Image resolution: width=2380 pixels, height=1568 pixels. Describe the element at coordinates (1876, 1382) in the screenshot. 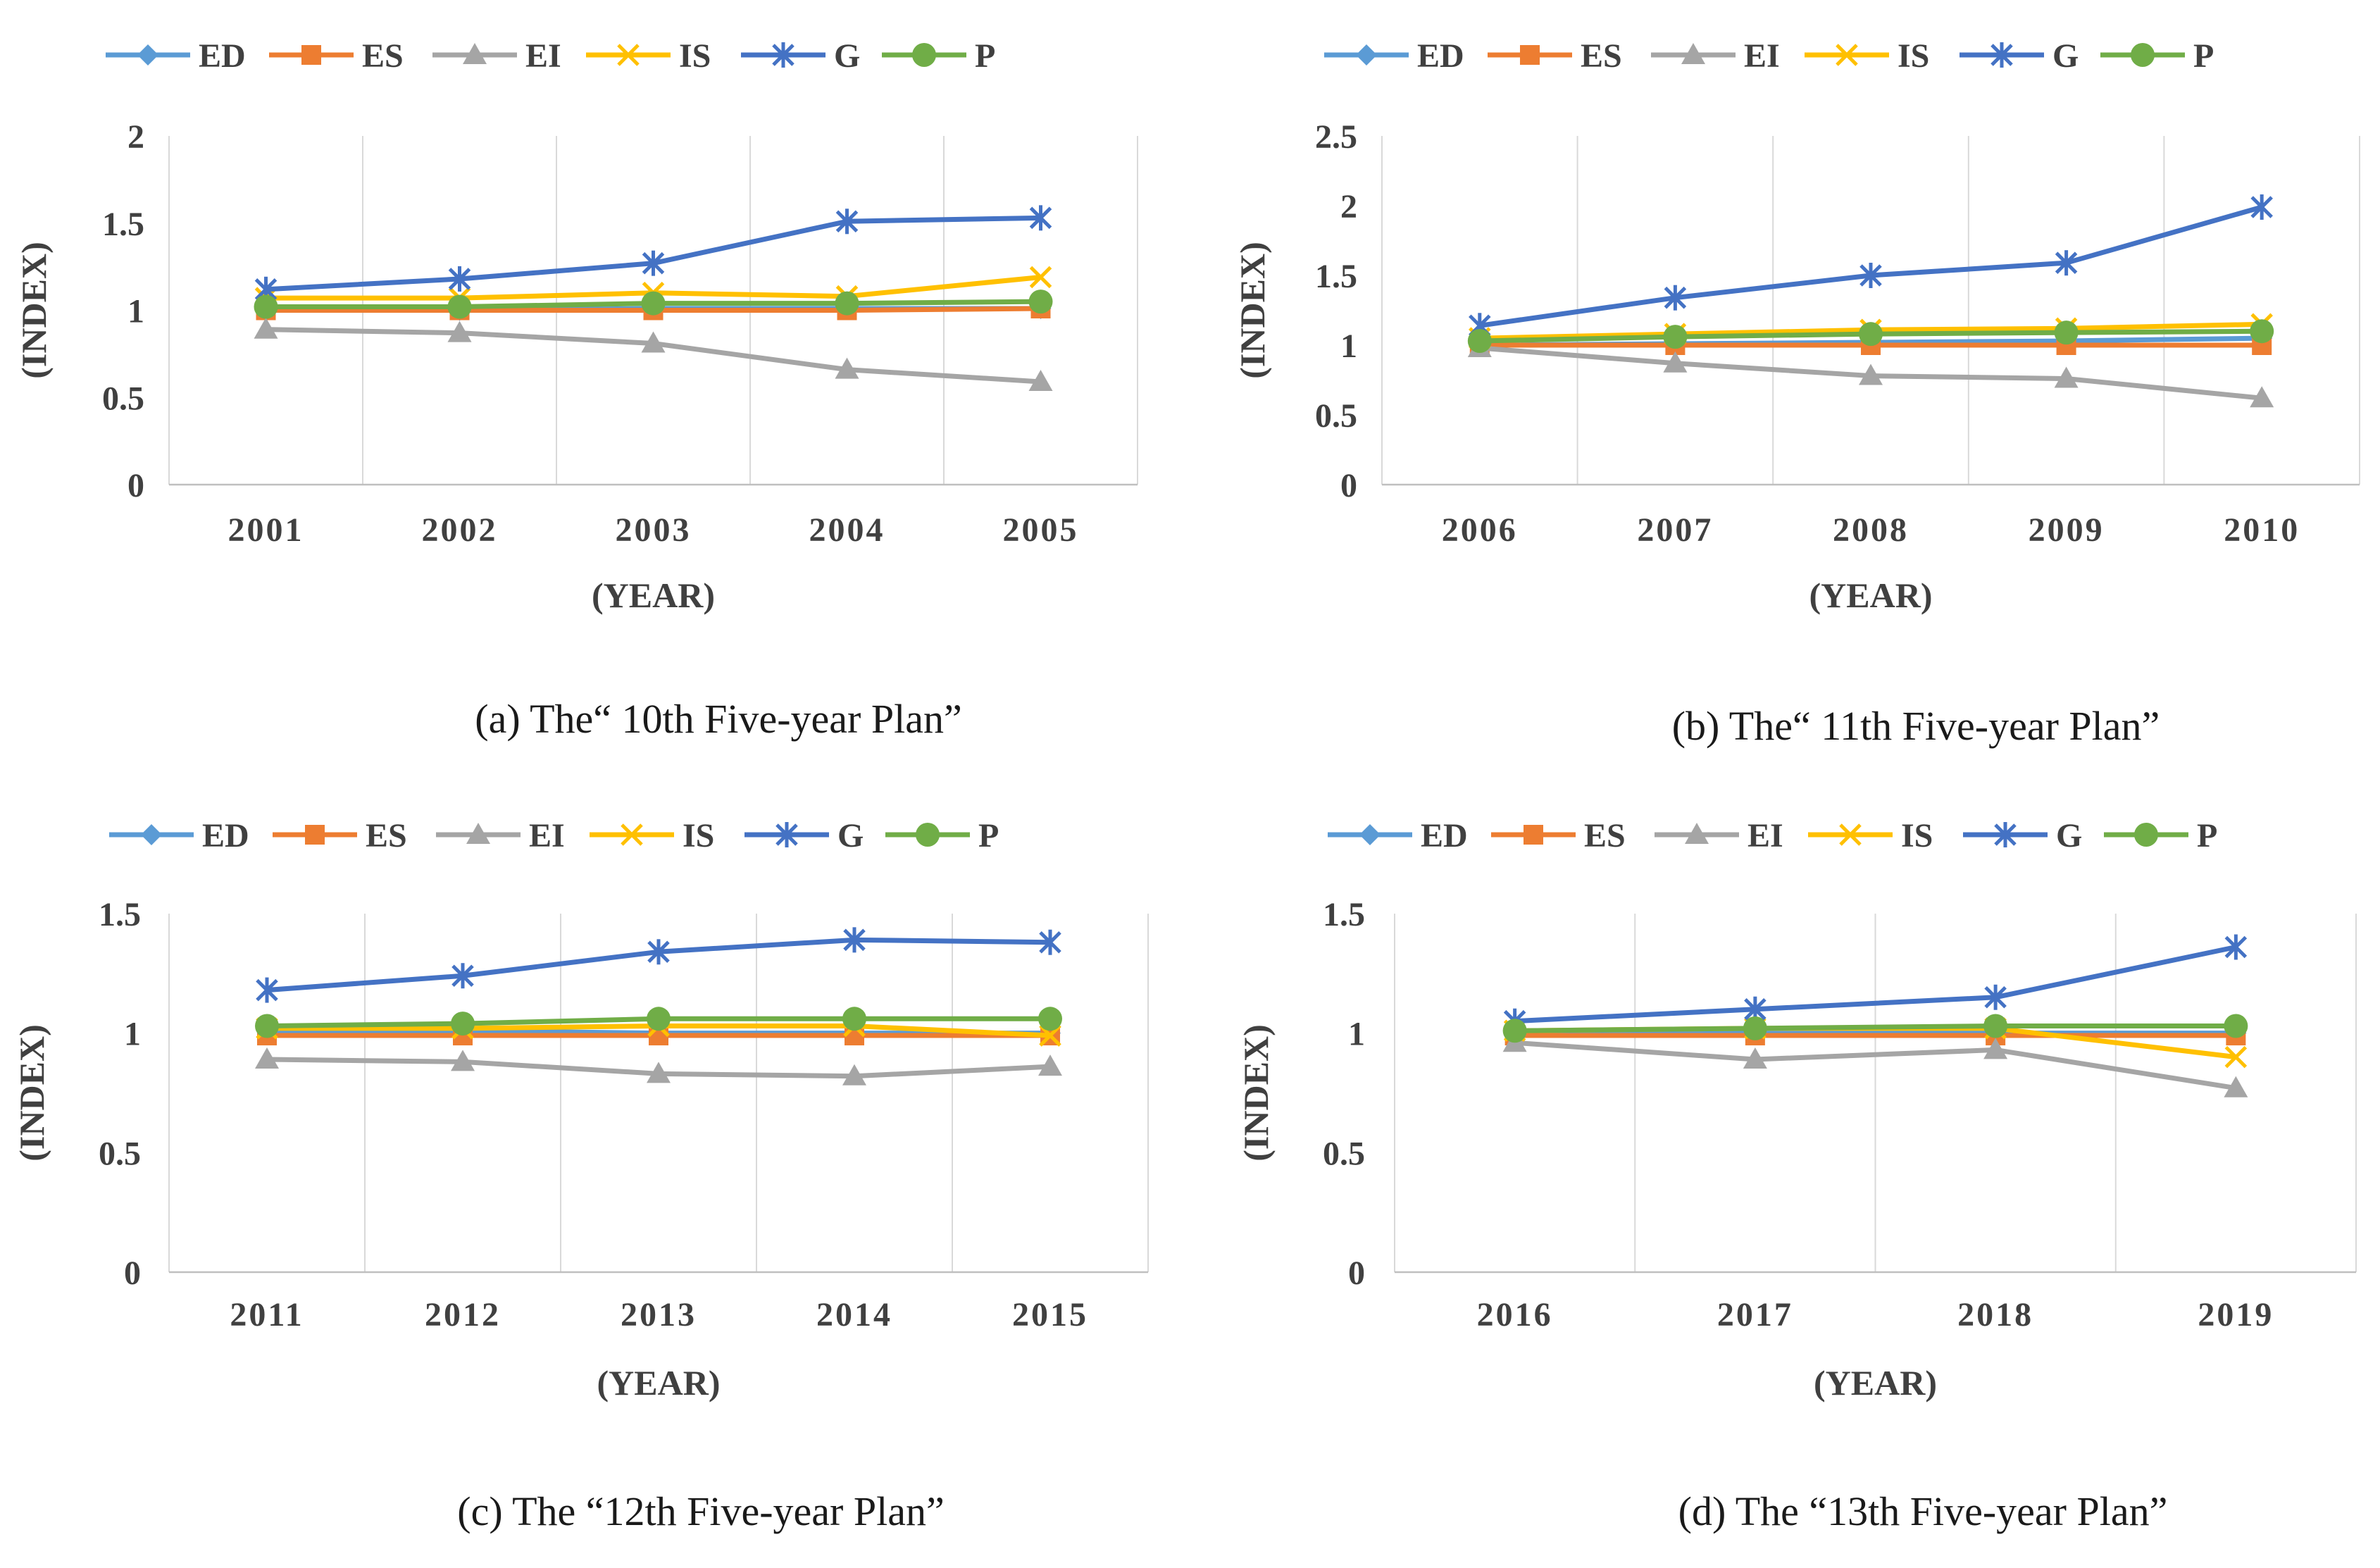

I see `panel-d-x-axis-title: (YEAR)` at that location.